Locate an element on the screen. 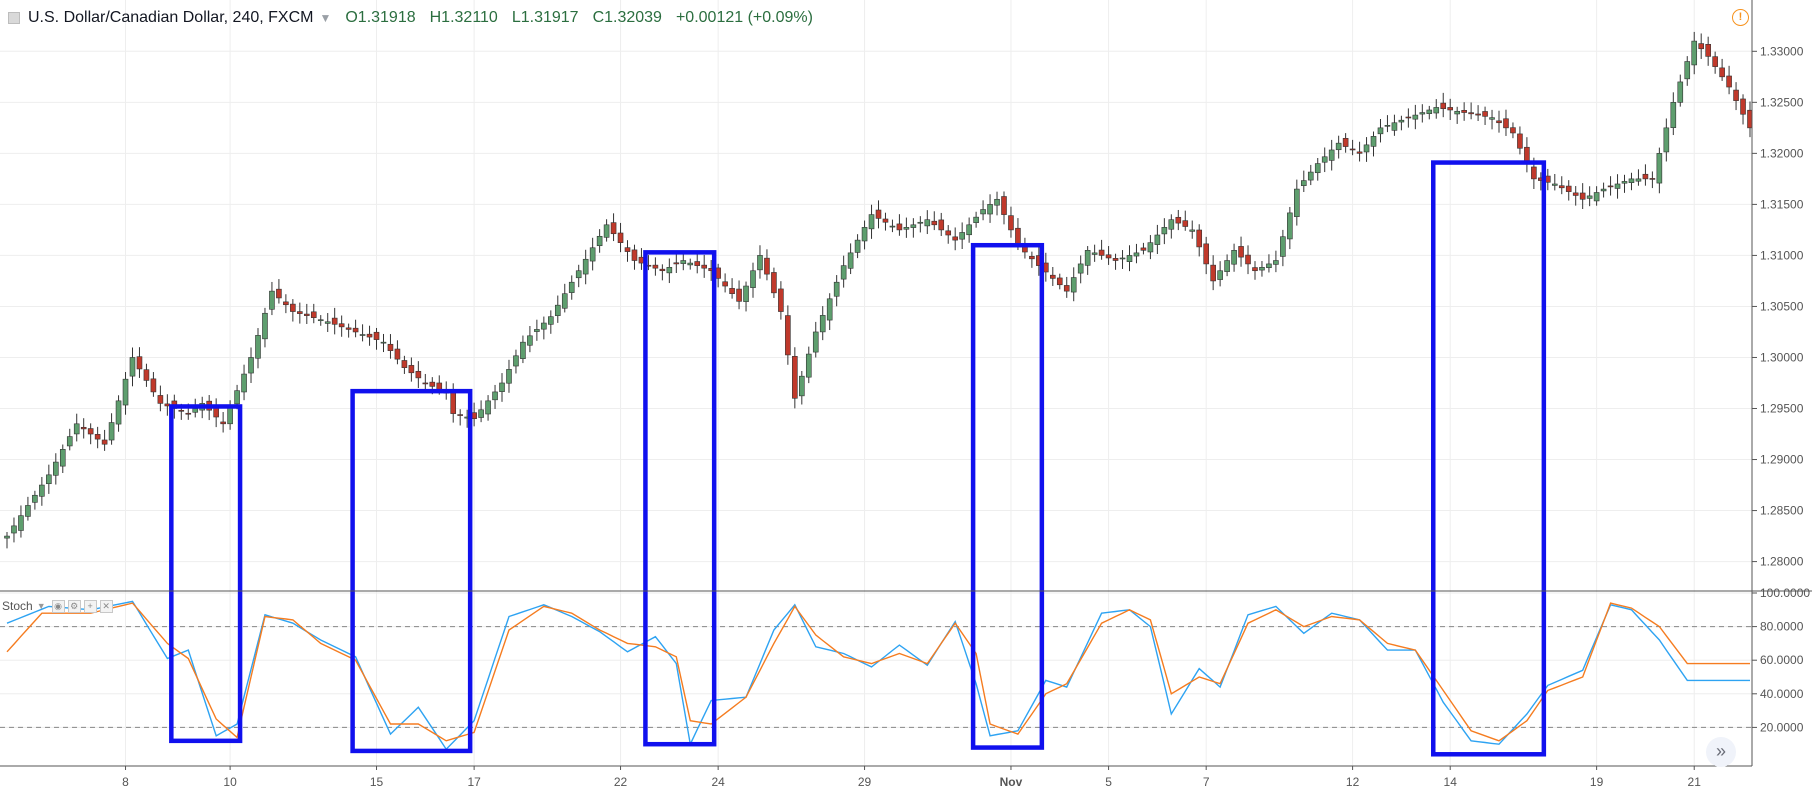  stoch-tick-label: 60.0000 is located at coordinates (1782, 660).